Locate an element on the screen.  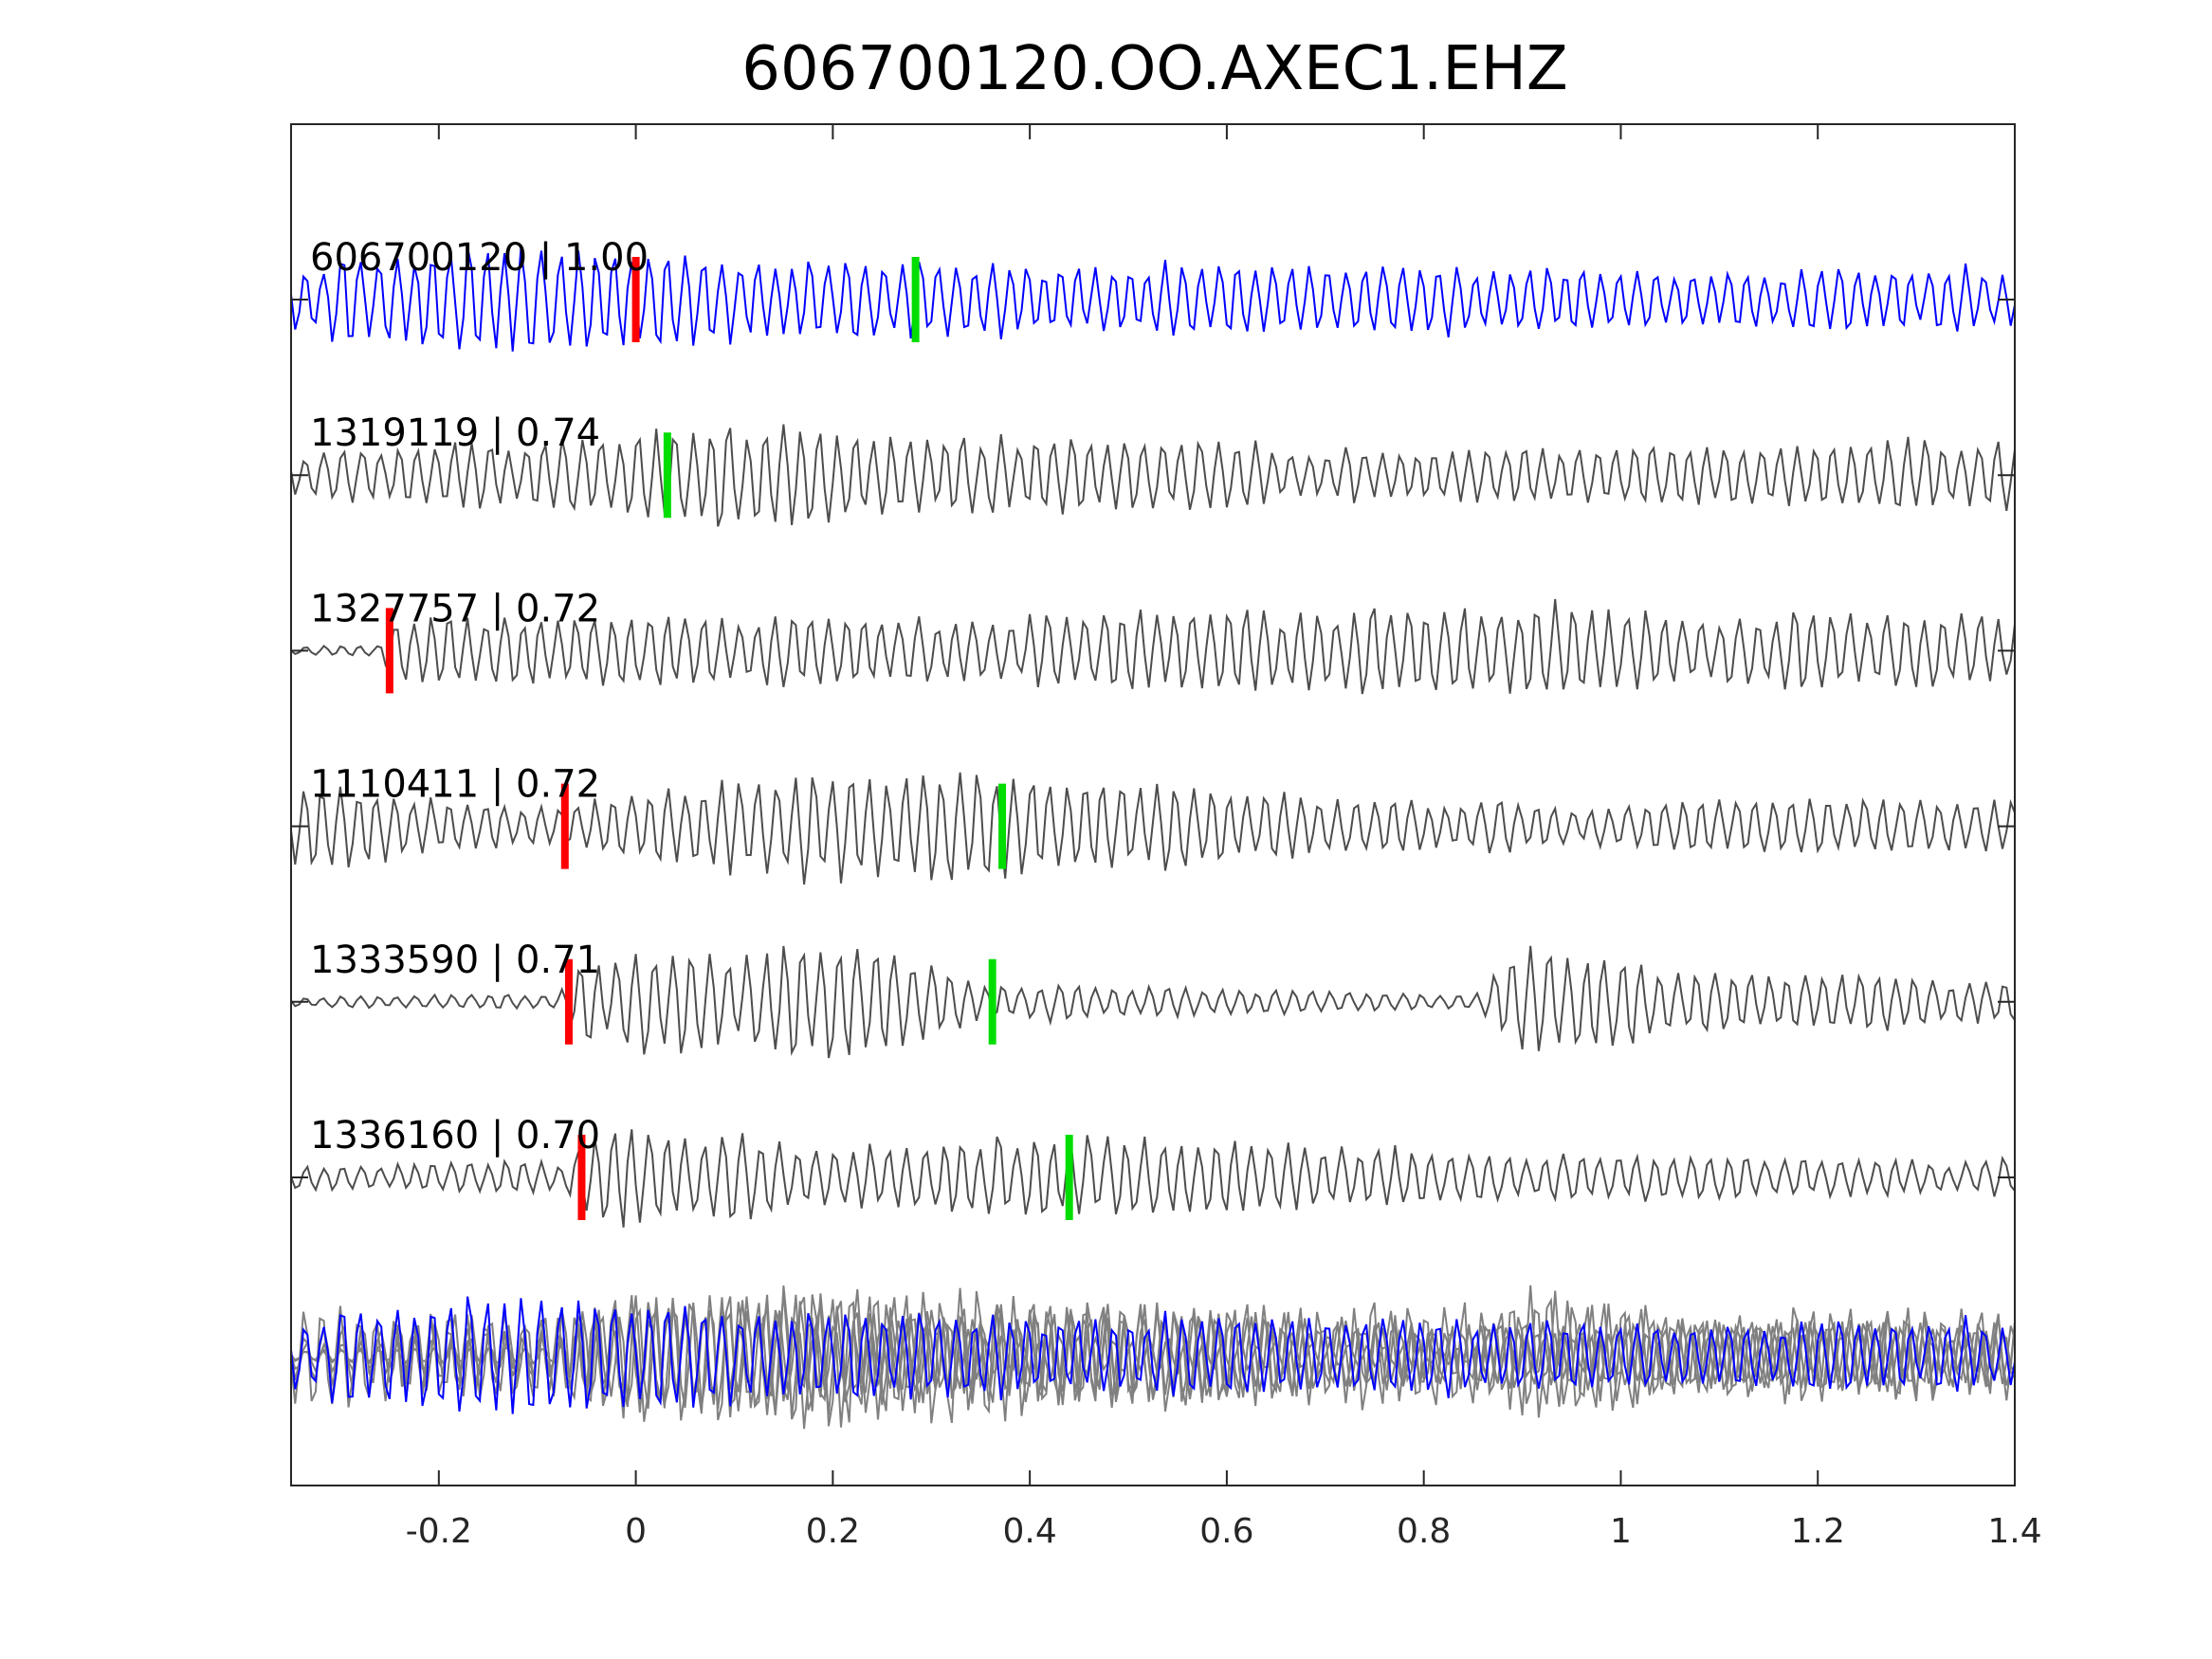
stack-overlay-template-line is located at coordinates (1153, 1355).